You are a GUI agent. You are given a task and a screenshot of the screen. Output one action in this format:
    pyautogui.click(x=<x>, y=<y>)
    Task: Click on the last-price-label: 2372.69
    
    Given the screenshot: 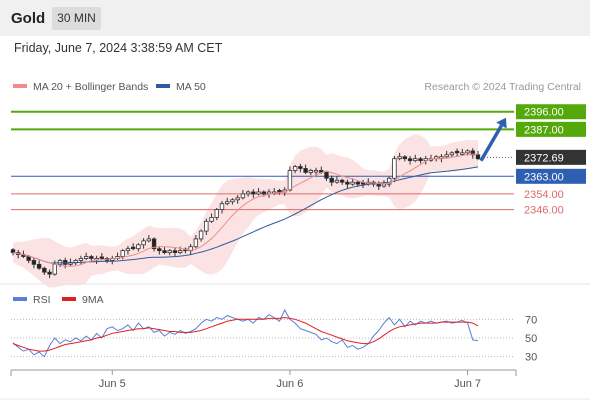 What is the action you would take?
    pyautogui.click(x=544, y=158)
    